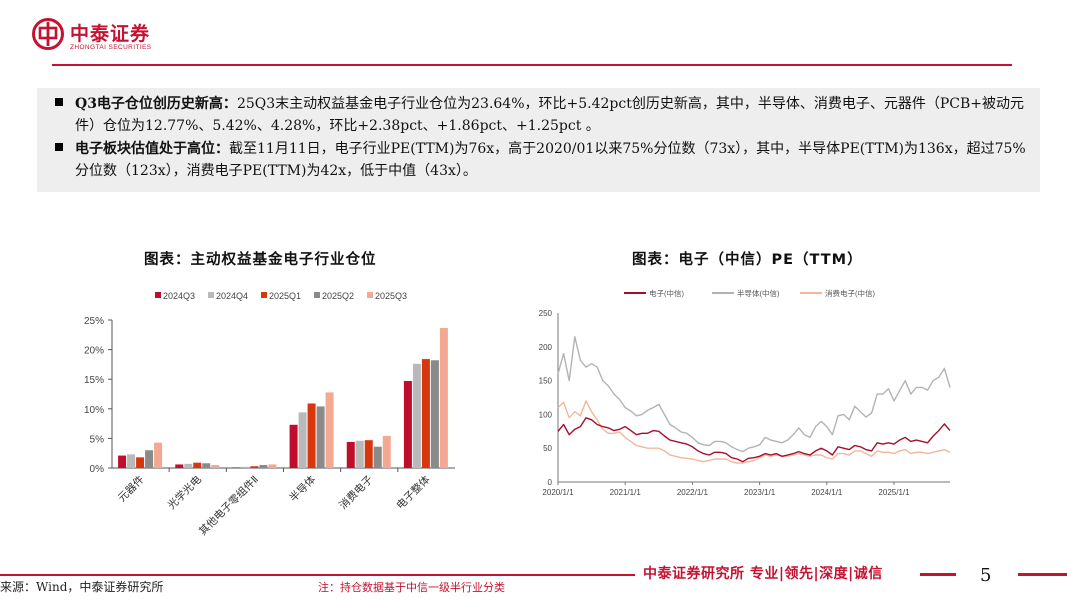 The image size is (1067, 600). I want to click on logo-mark-icon, so click(48, 34).